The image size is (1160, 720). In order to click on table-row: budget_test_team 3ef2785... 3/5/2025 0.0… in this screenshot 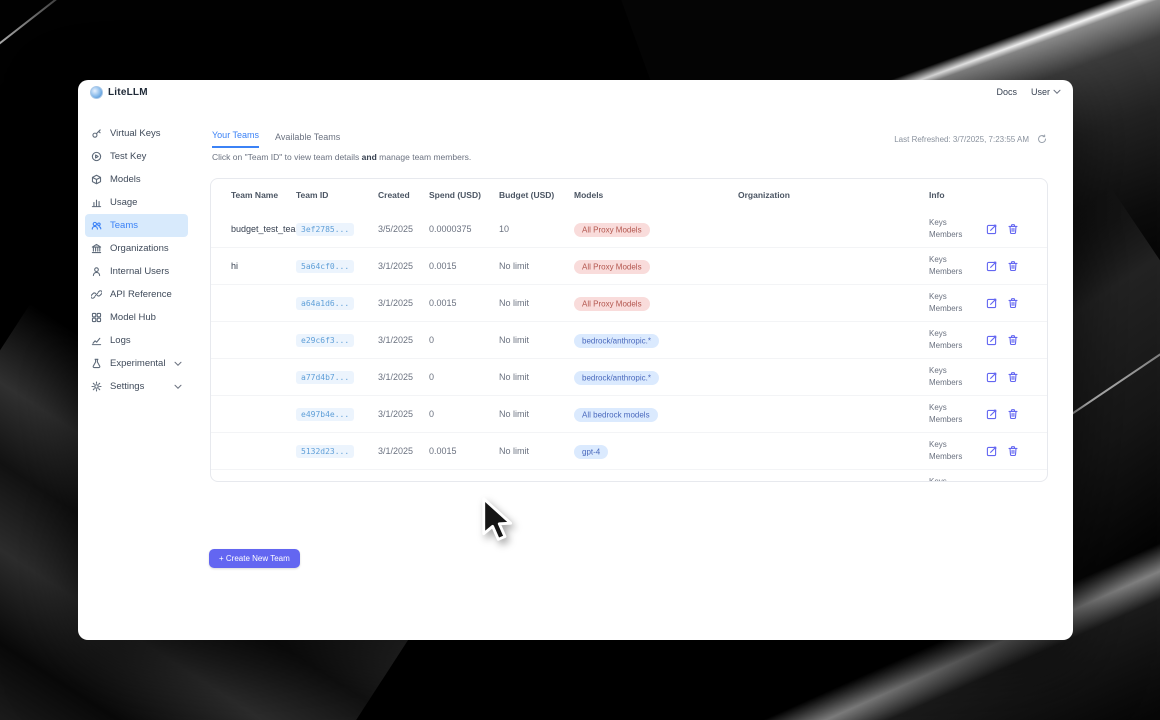, I will do `click(629, 229)`.